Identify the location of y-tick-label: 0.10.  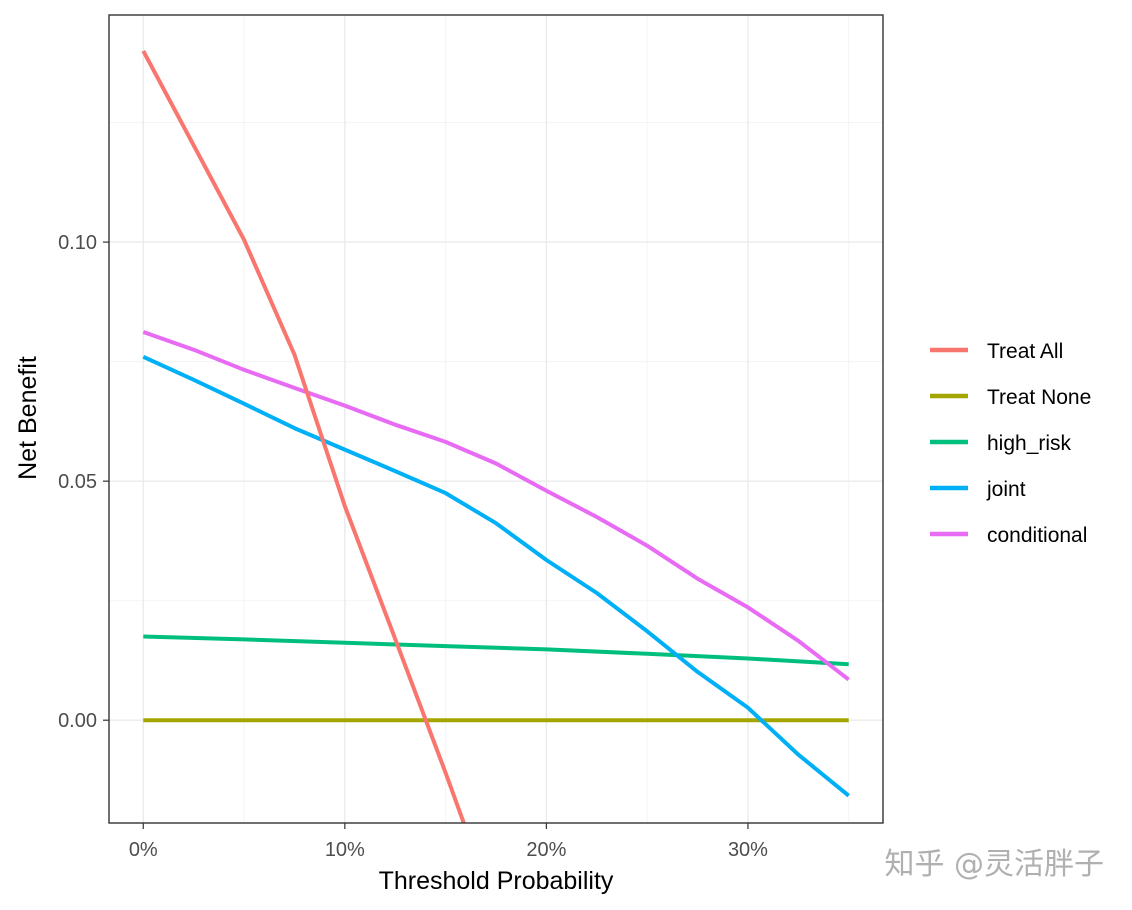
(77, 243).